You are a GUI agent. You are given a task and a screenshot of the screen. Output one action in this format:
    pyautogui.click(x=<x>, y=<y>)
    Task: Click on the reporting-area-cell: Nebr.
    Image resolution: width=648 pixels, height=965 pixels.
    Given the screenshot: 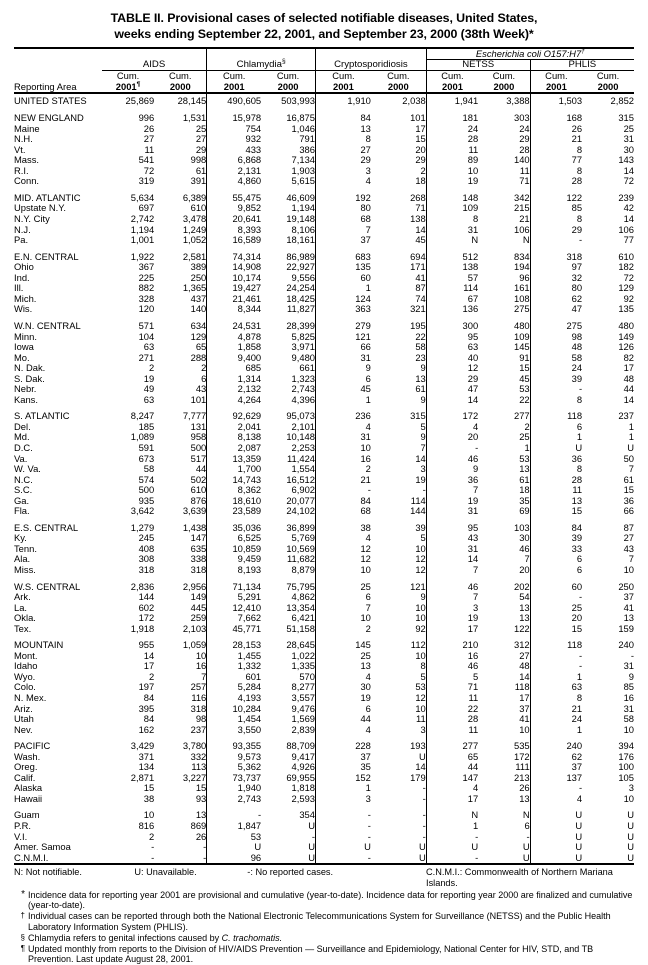 What is the action you would take?
    pyautogui.click(x=25, y=389)
    